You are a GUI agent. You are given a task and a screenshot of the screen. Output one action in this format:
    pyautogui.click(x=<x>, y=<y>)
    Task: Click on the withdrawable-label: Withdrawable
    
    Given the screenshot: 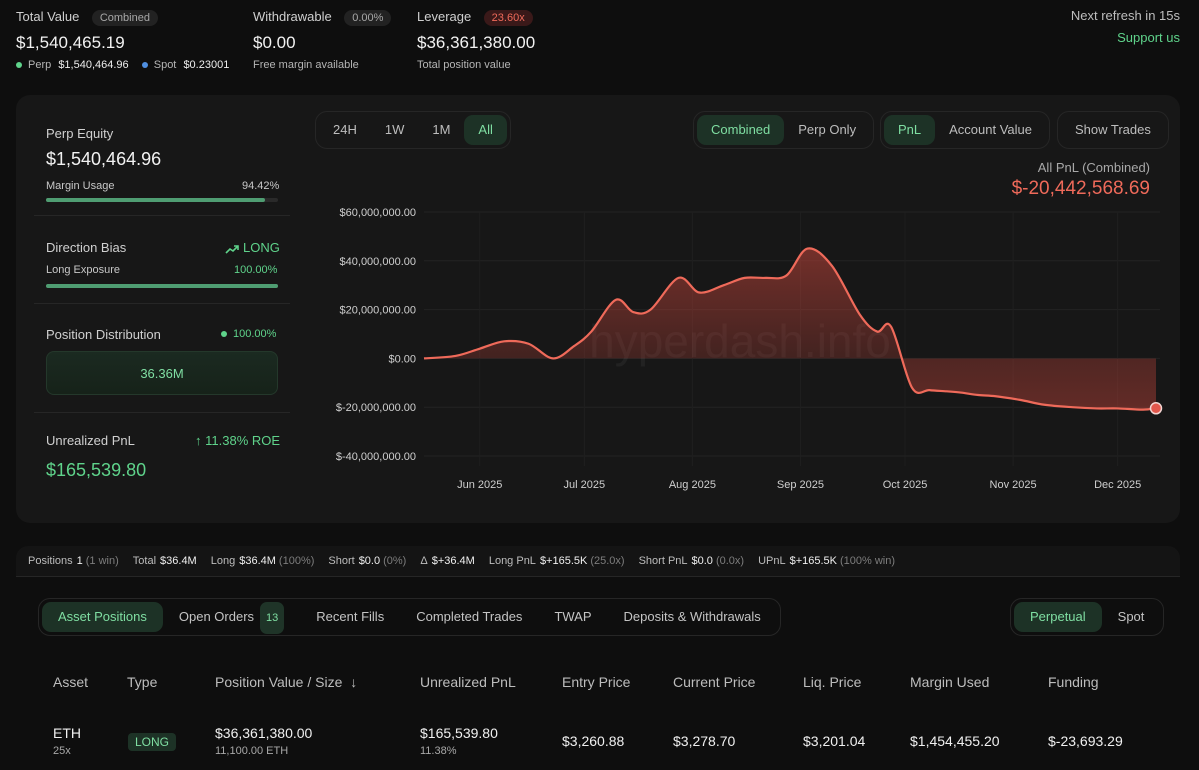 What is the action you would take?
    pyautogui.click(x=292, y=16)
    